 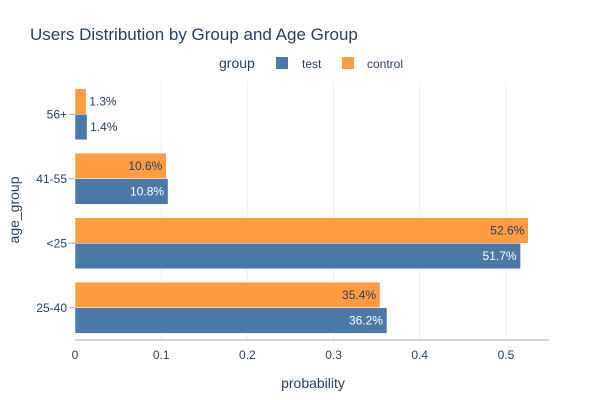 I want to click on x-tick-label: 0.5, so click(x=506, y=355).